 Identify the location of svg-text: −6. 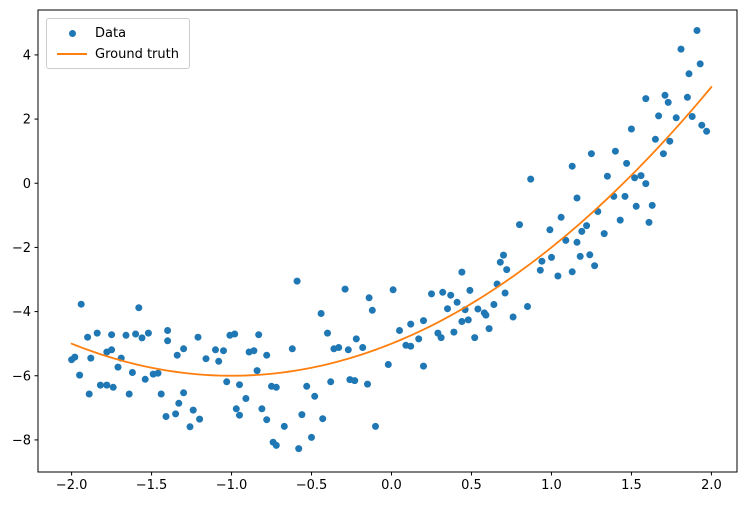
(21, 376).